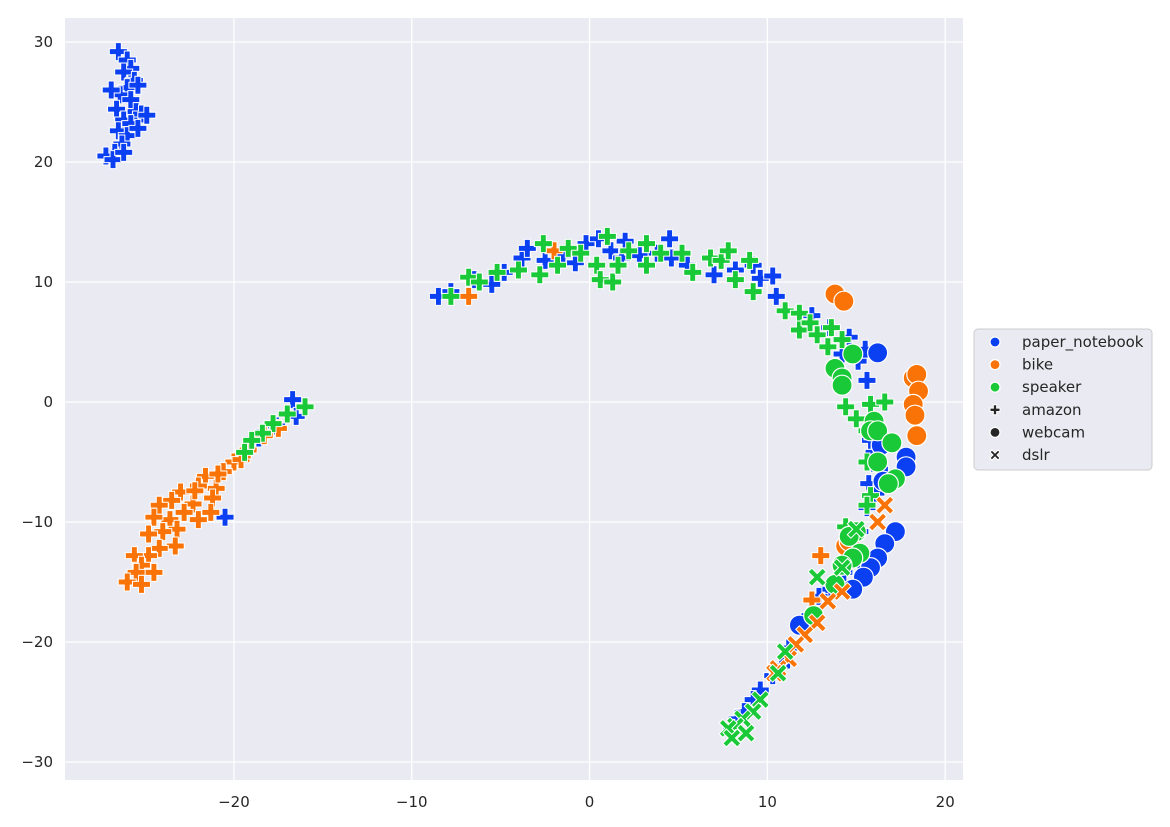 The width and height of the screenshot is (1170, 827). I want to click on x-tick-label: 20, so click(945, 802).